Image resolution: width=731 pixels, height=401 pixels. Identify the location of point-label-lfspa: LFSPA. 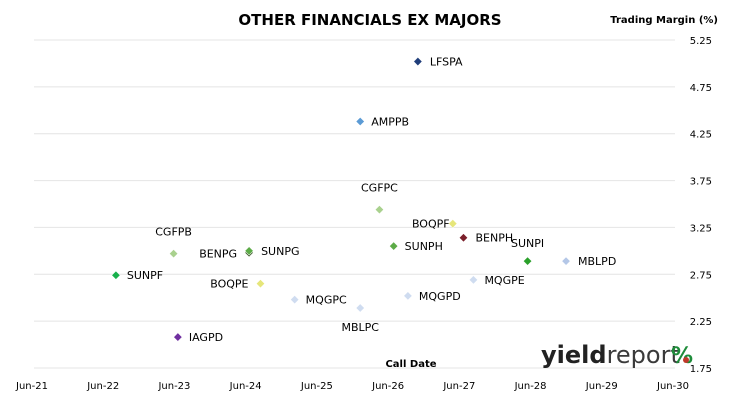
(446, 62).